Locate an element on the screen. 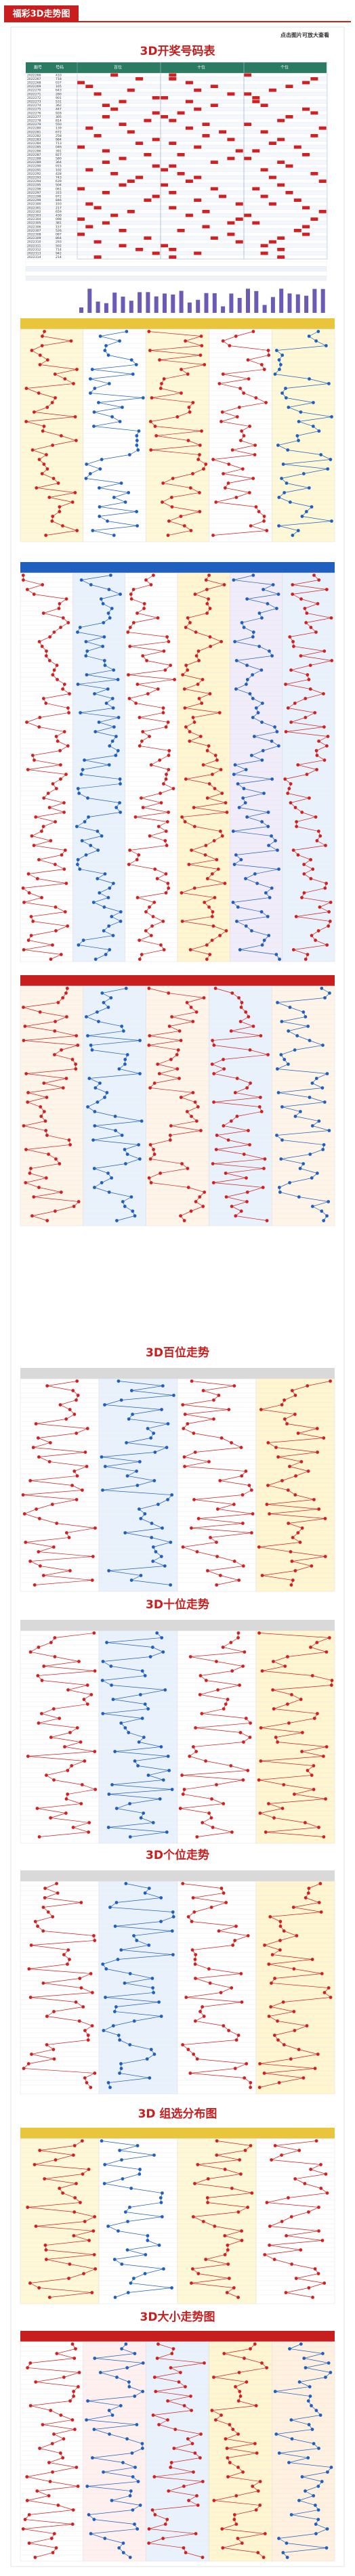  section-title: 3D百位走势 is located at coordinates (177, 1353).